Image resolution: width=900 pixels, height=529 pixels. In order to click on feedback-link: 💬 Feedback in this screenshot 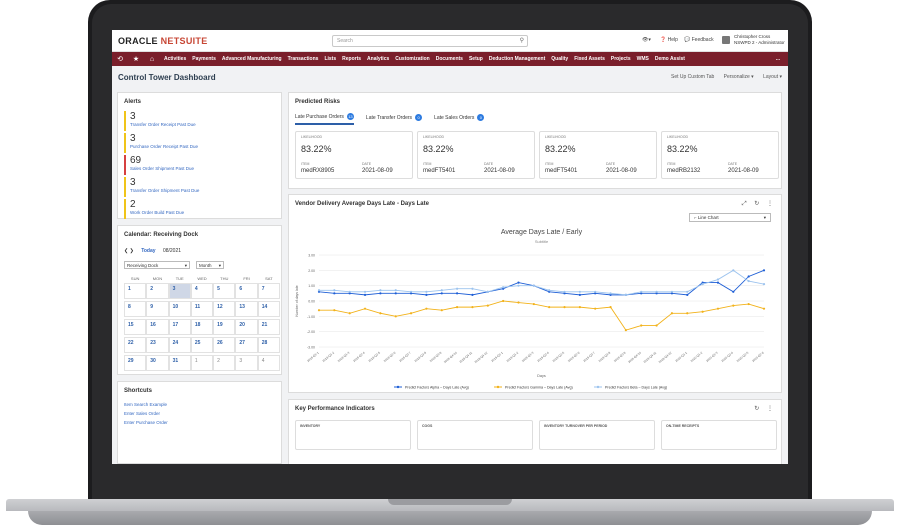, I will do `click(699, 40)`.